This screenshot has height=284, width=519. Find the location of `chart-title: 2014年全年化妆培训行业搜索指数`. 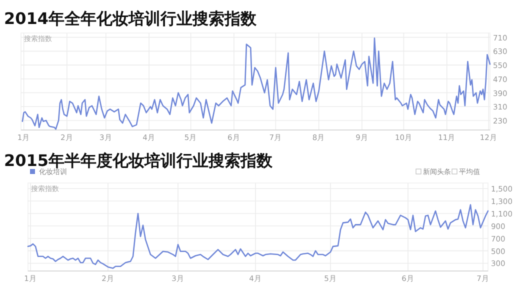

chart-title: 2014年全年化妆培训行业搜索指数 is located at coordinates (131, 18).